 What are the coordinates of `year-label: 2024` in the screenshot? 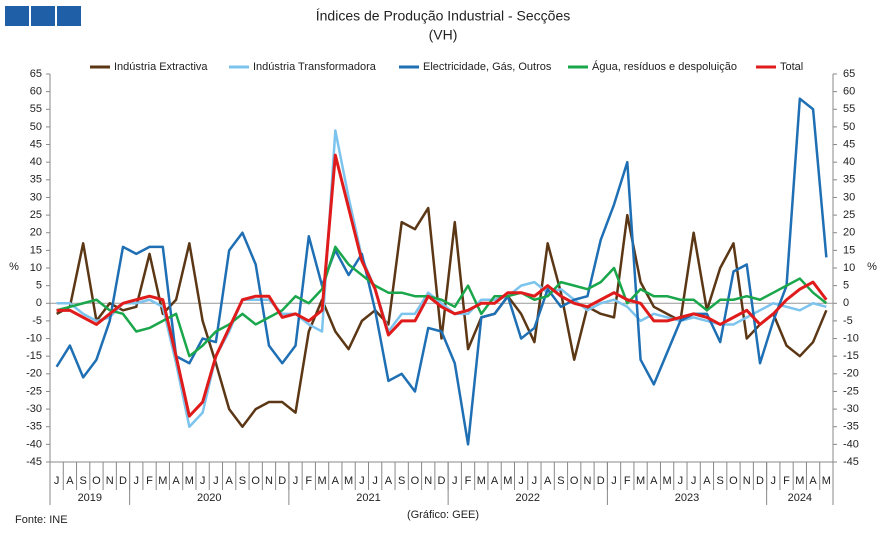 It's located at (800, 498).